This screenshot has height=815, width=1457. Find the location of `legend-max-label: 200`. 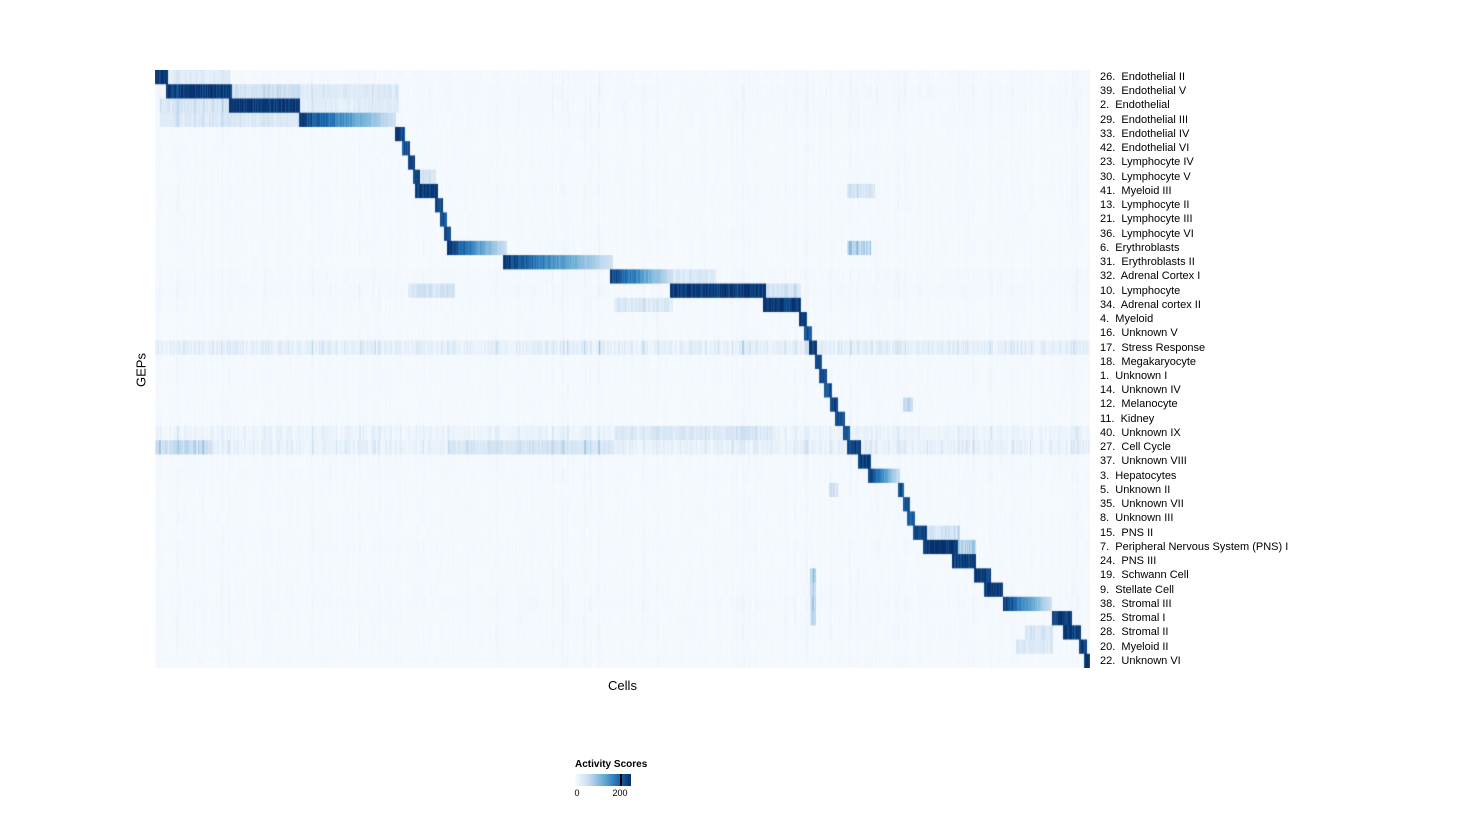

legend-max-label: 200 is located at coordinates (620, 793).